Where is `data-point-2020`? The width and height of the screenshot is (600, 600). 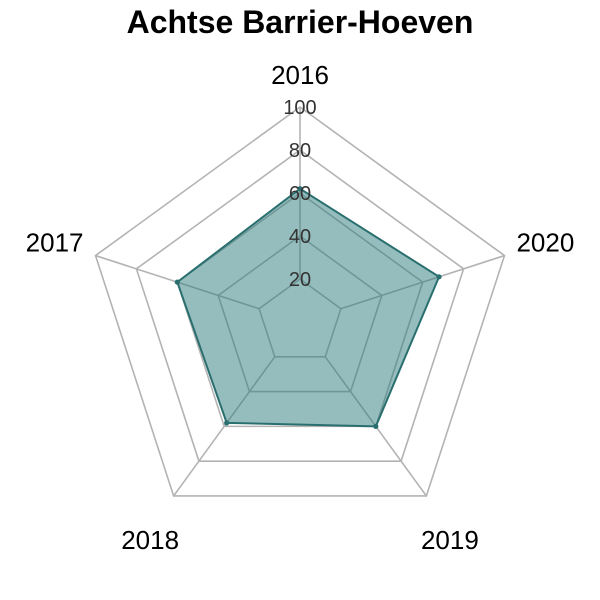 data-point-2020 is located at coordinates (439, 277).